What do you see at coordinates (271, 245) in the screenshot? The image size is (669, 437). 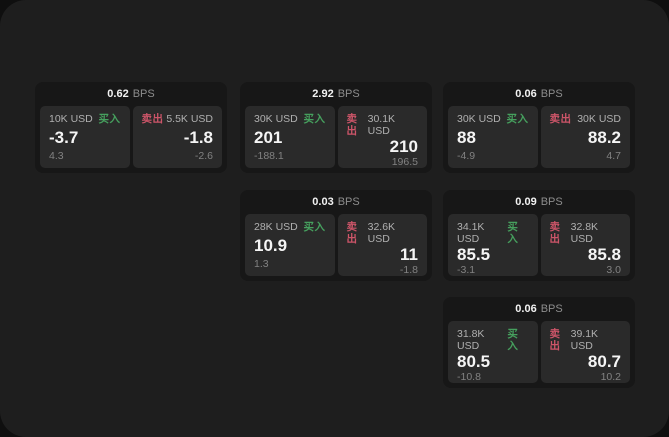 I see `buy-price: 10.9` at bounding box center [271, 245].